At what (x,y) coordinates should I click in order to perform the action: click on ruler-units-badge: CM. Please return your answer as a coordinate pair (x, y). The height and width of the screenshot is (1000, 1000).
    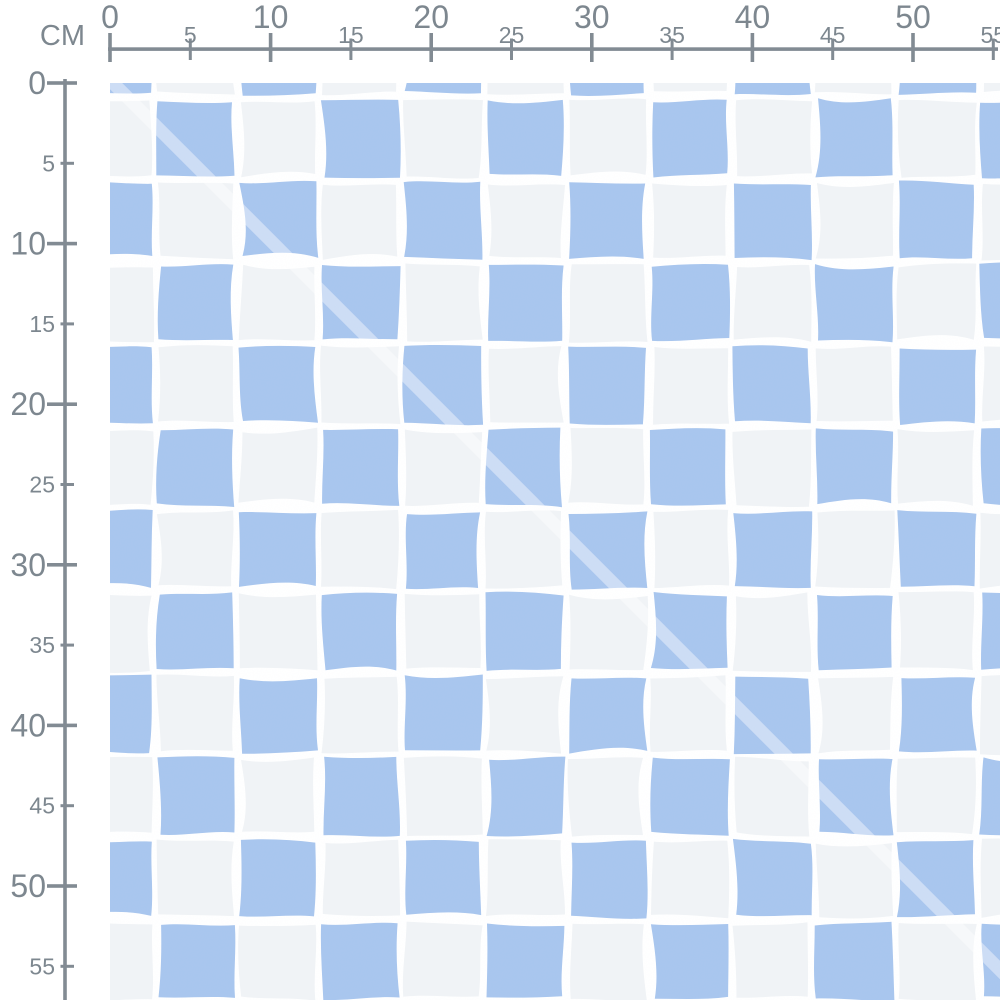
    Looking at the image, I should click on (62, 36).